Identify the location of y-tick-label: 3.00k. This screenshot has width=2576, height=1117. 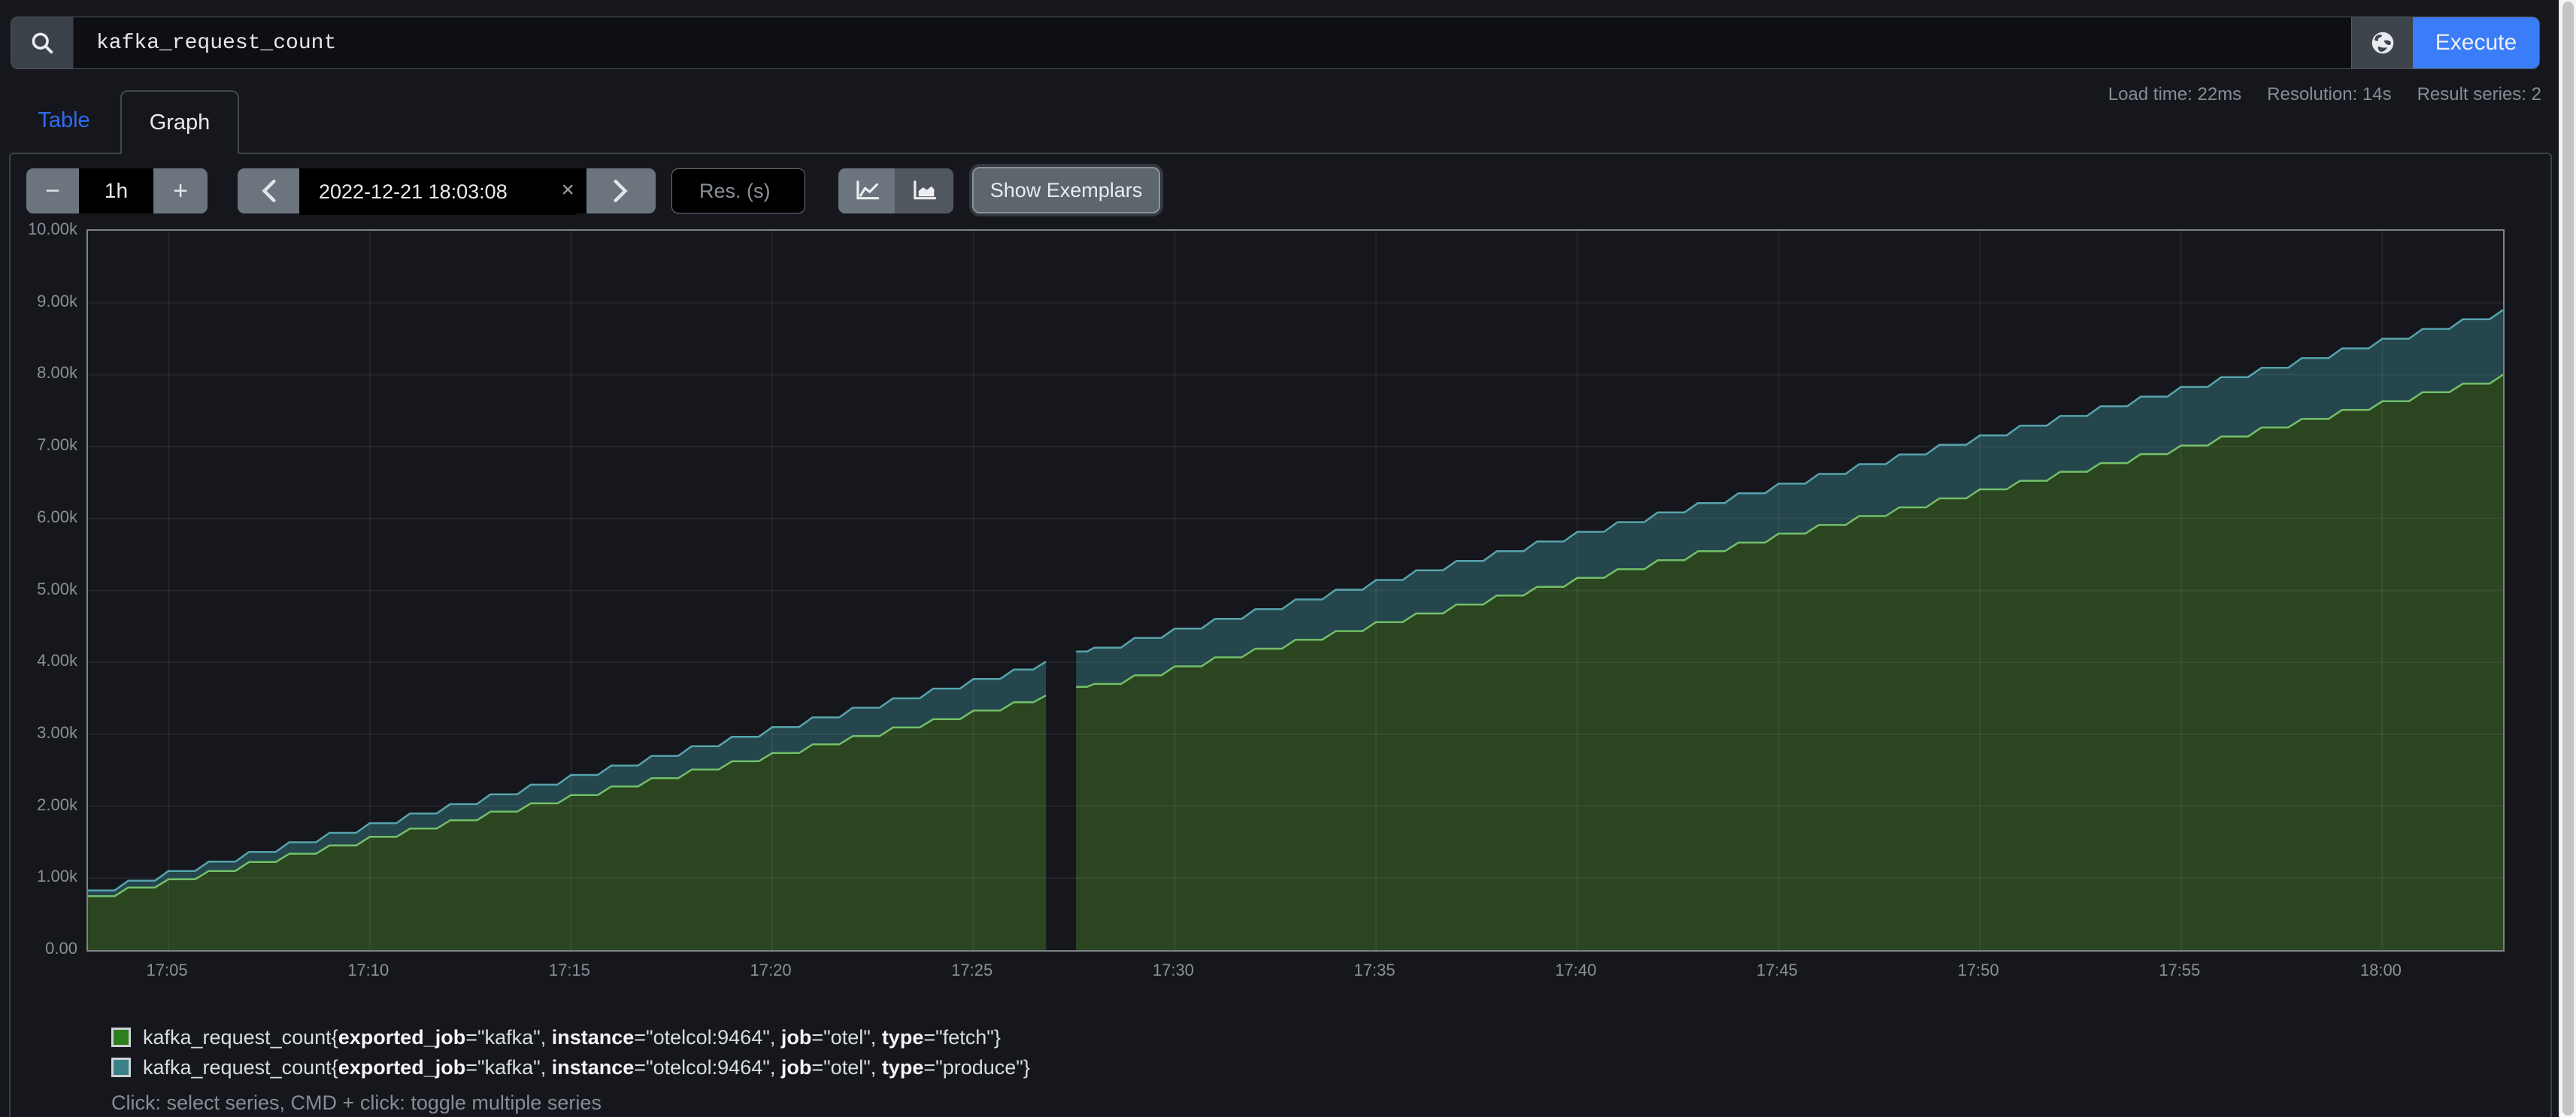
(57, 732).